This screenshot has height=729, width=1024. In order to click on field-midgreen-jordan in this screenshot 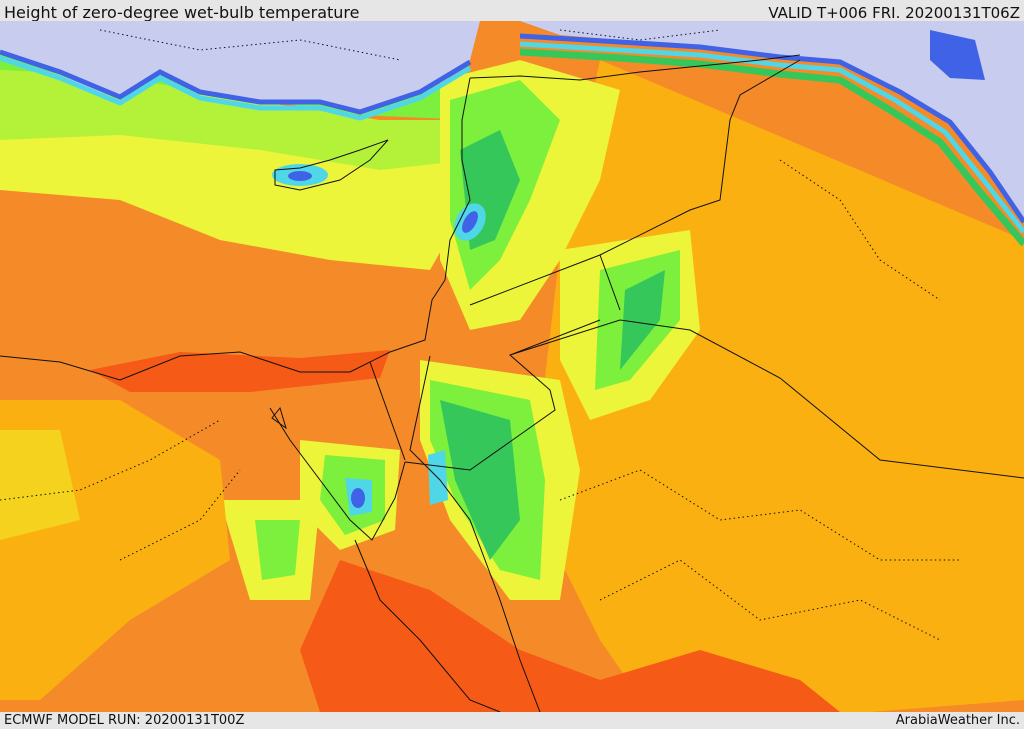, I will do `click(642, 320)`.